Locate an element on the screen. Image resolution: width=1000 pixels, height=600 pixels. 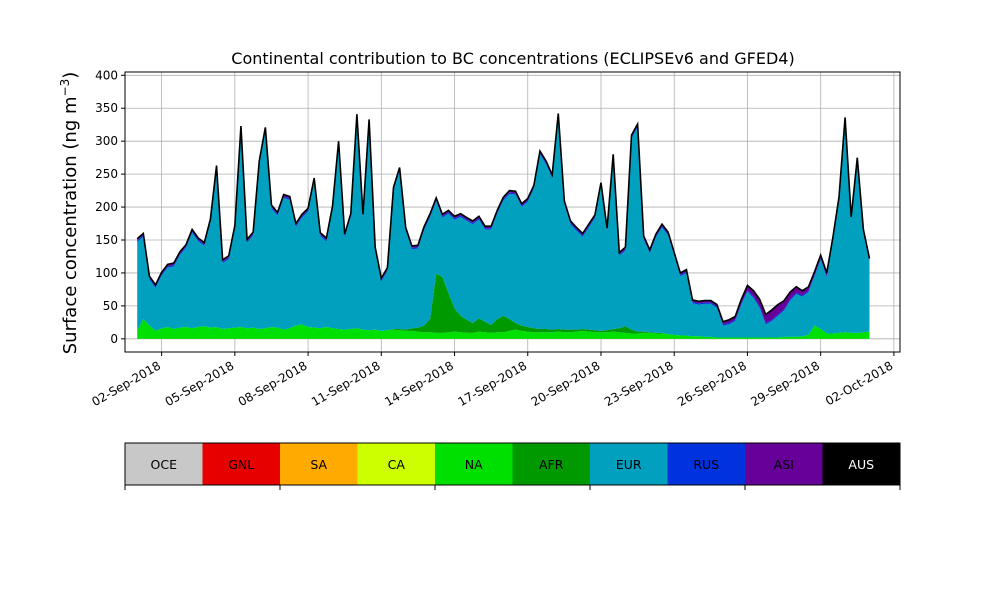
x-tick-label: 05-Sep-2018 is located at coordinates (200, 383).